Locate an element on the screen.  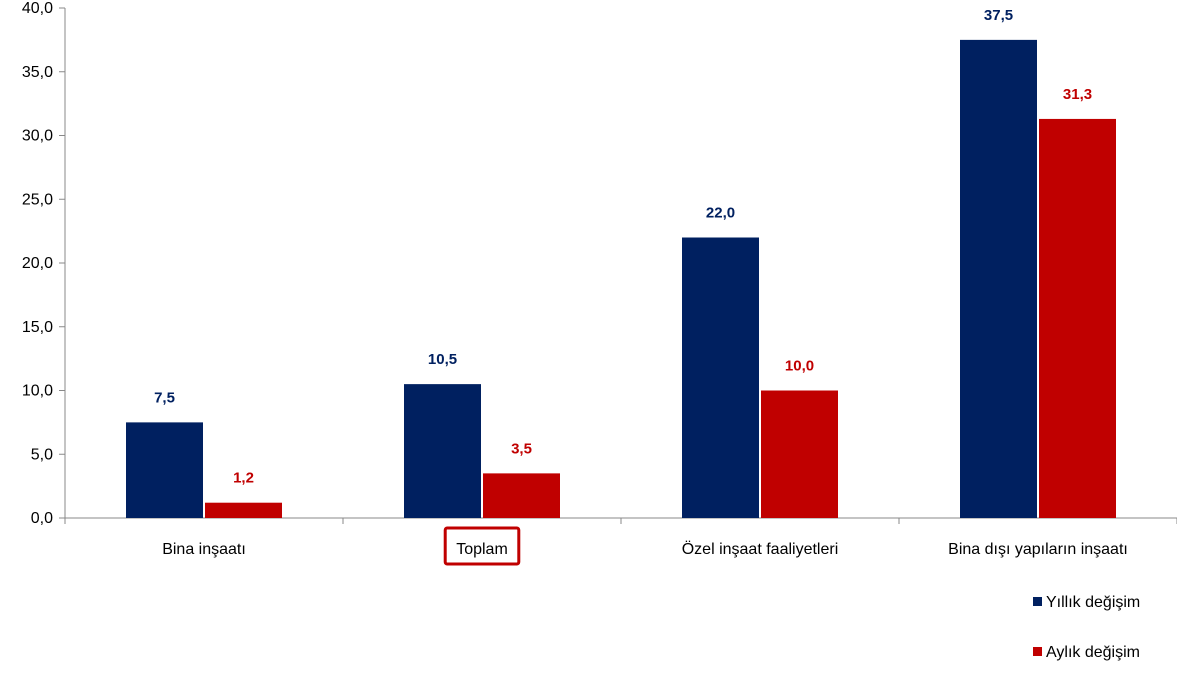
category-label: Bina inşaatı is located at coordinates (204, 549).